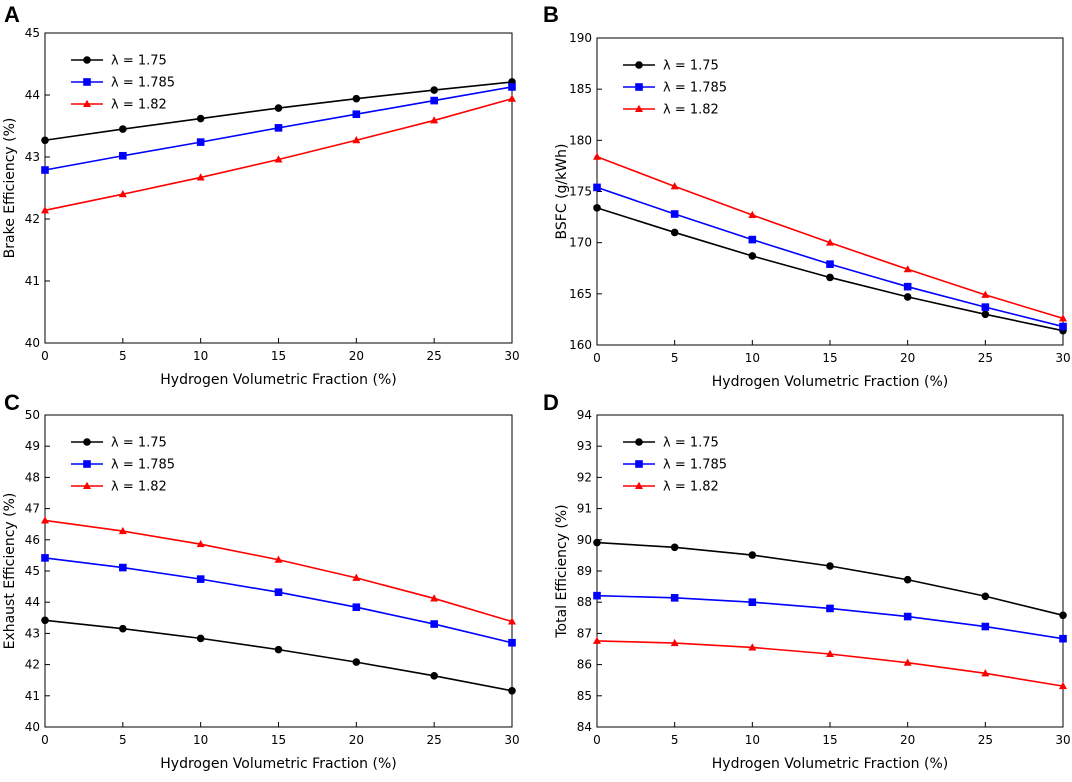 This screenshot has height=782, width=1072. What do you see at coordinates (10, 188) in the screenshot?
I see `y-axis-label: Brake Efficiency (%)` at bounding box center [10, 188].